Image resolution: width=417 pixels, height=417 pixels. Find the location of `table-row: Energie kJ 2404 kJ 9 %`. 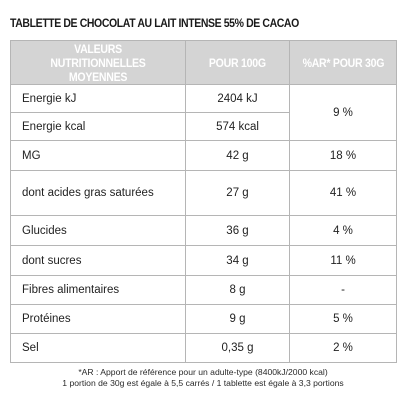

table-row: Energie kJ 2404 kJ 9 % is located at coordinates (203, 112).